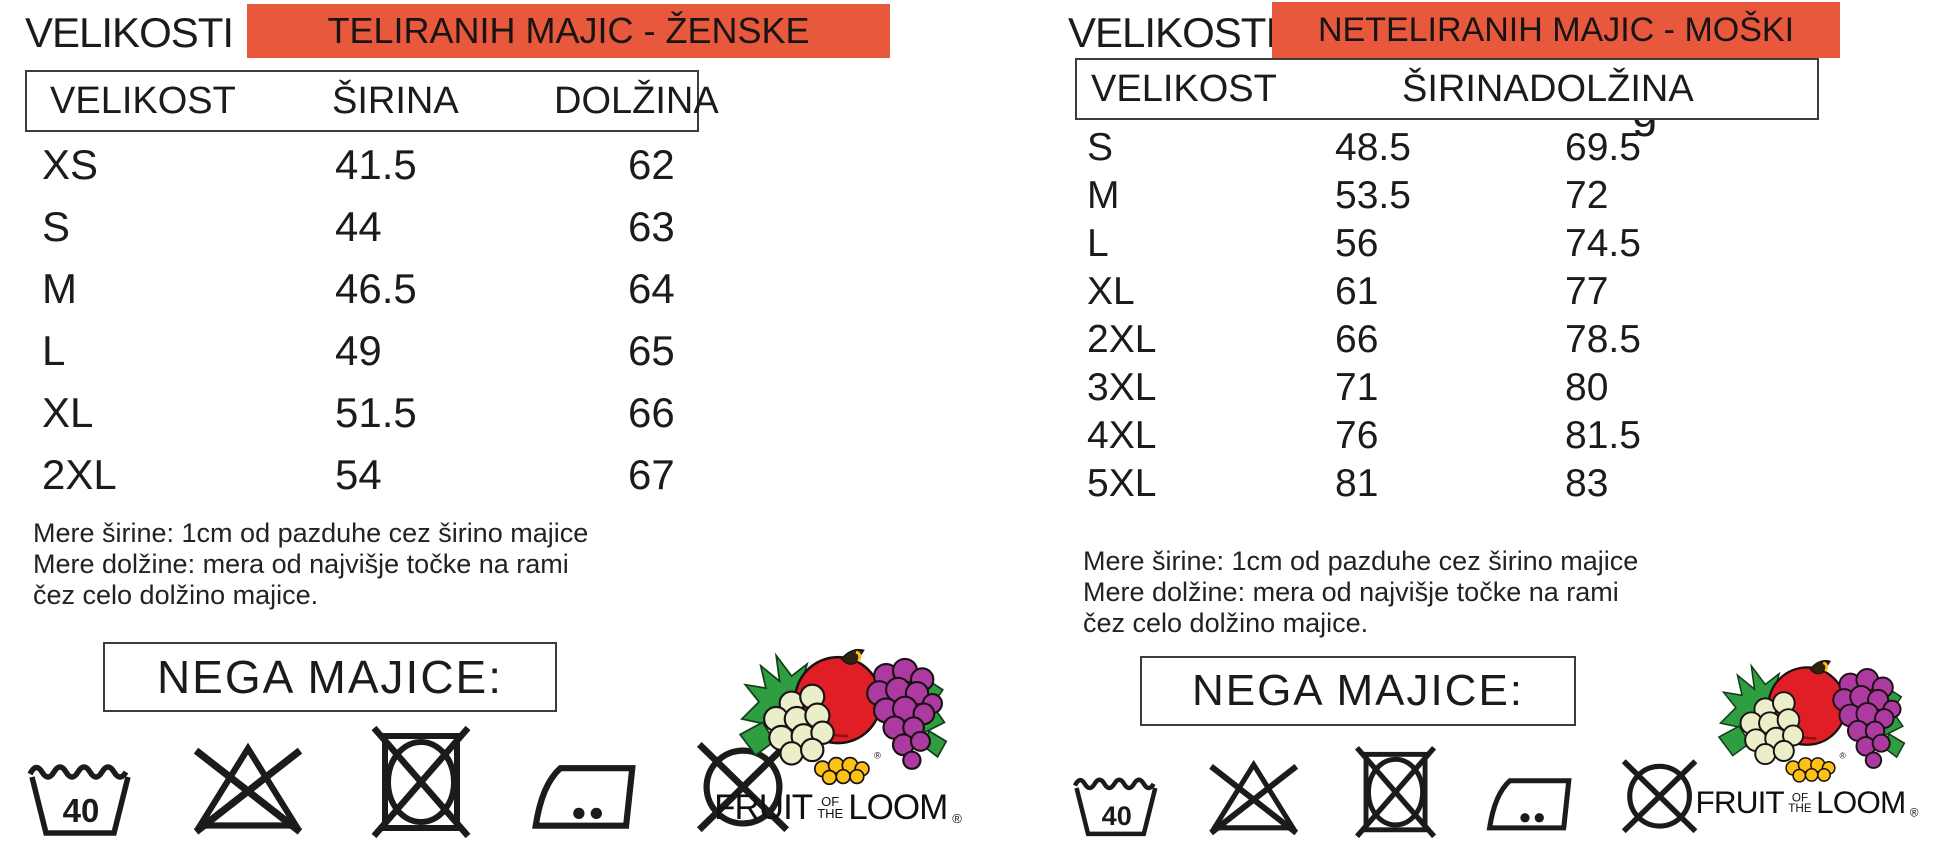  Describe the element at coordinates (376, 164) in the screenshot. I see `cell-width: 41.5` at that location.